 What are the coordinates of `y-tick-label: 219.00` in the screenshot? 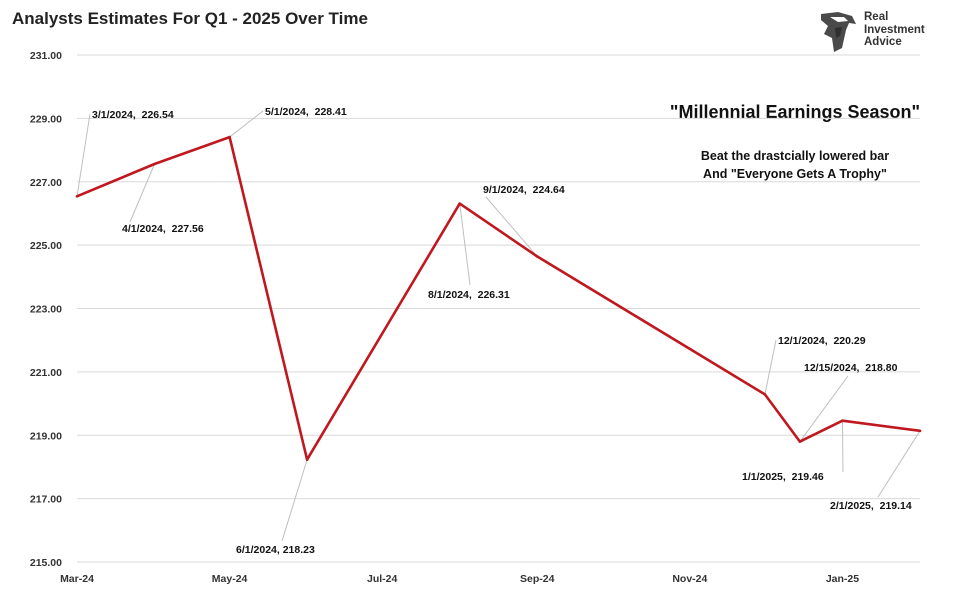 It's located at (46, 436).